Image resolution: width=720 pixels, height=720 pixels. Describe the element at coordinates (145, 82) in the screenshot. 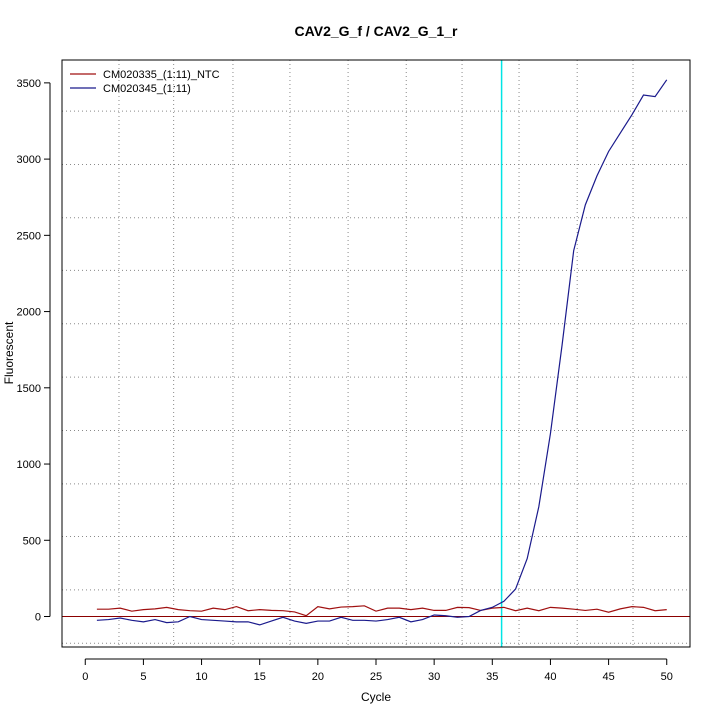

I see `legend: CM020335_(1:11)_NTC CM020345_(1:11)` at that location.